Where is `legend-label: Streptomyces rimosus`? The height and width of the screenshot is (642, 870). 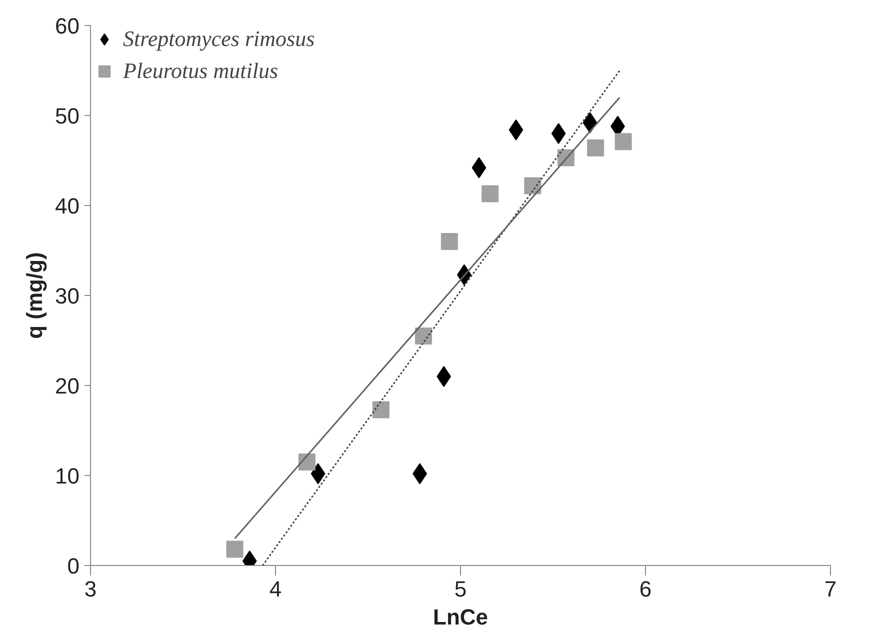
legend-label: Streptomyces rimosus is located at coordinates (219, 39).